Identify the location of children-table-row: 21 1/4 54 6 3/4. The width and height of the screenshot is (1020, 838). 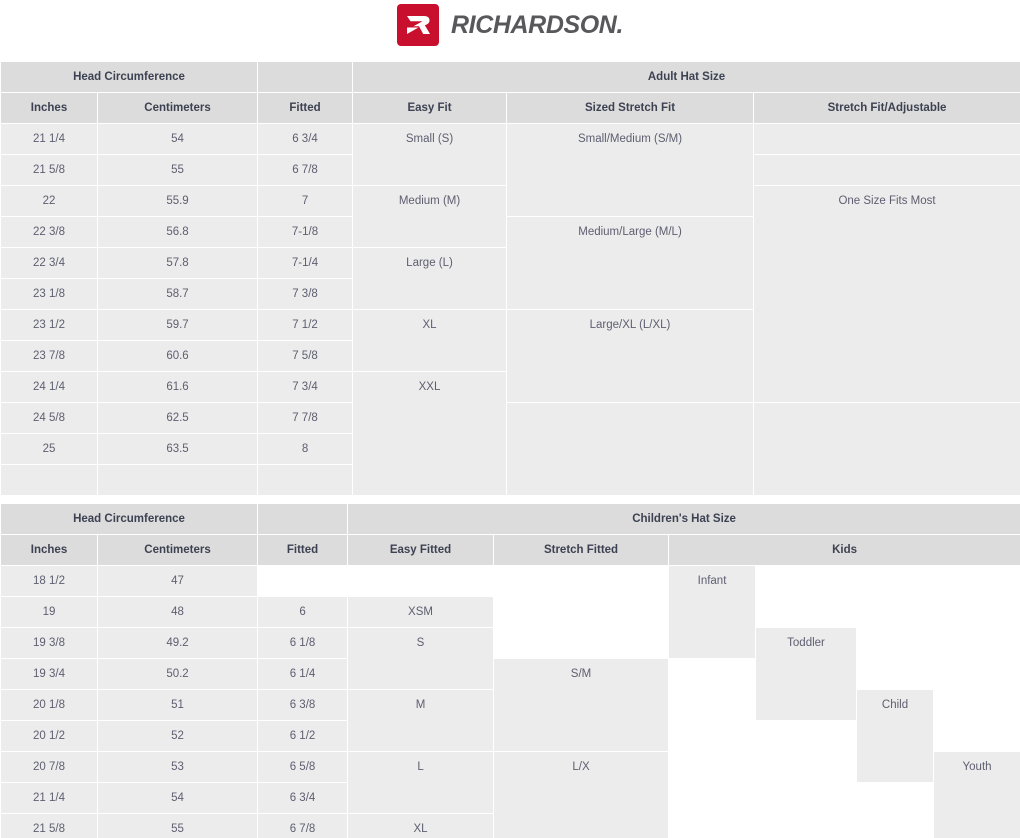
(510, 798).